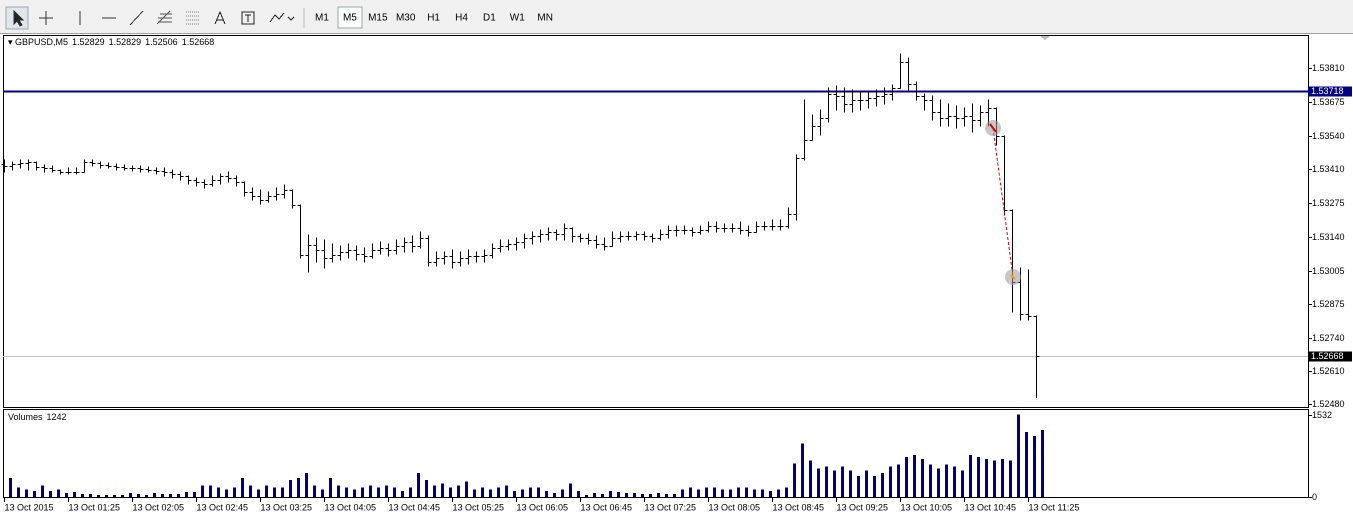 The image size is (1353, 516). I want to click on text-icon, so click(220, 17).